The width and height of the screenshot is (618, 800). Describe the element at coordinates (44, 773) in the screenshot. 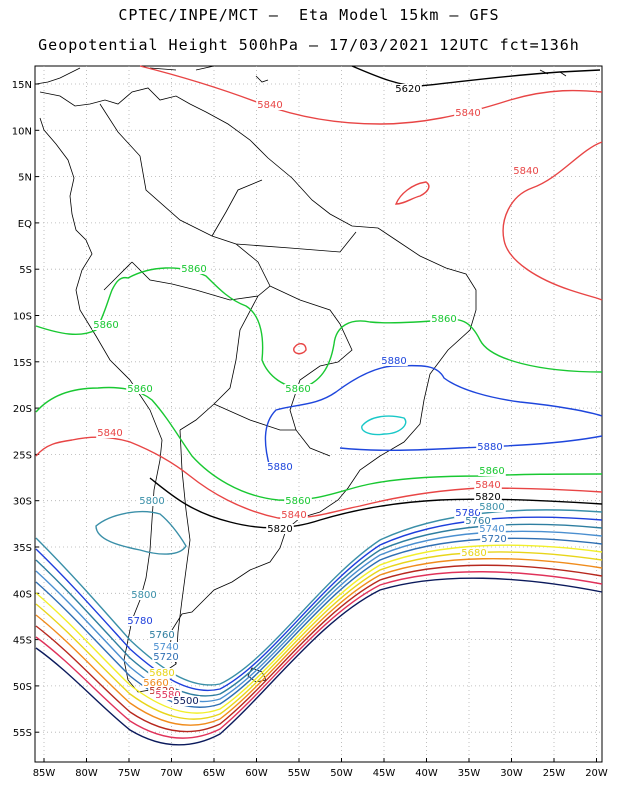

I see `lon-tick-label: 85W` at that location.